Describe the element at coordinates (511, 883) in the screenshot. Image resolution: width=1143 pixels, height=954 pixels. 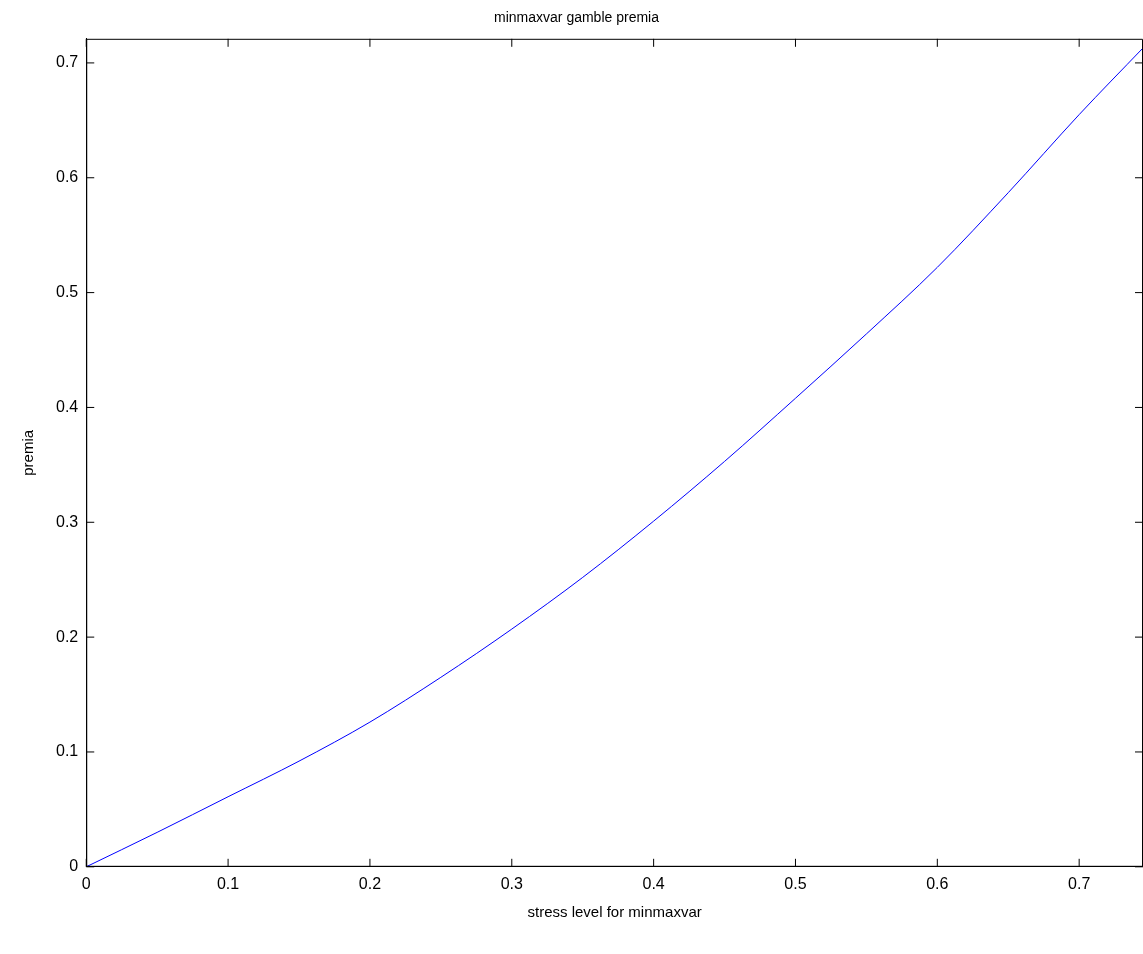
I see `x-tick-label: 0.3` at that location.